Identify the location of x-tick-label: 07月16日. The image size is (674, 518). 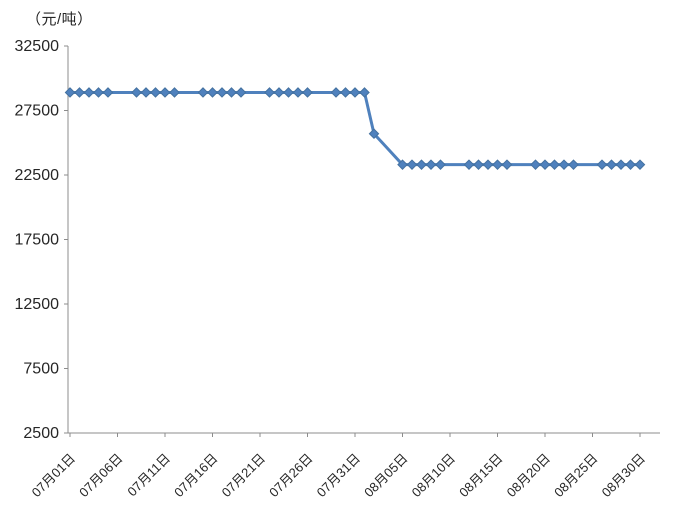
(195, 475).